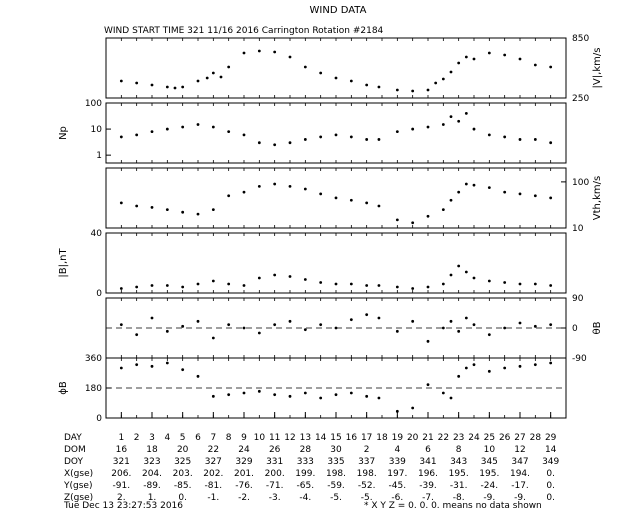 The width and height of the screenshot is (640, 512). Describe the element at coordinates (121, 438) in the screenshot. I see `axis-row-value: 1` at that location.